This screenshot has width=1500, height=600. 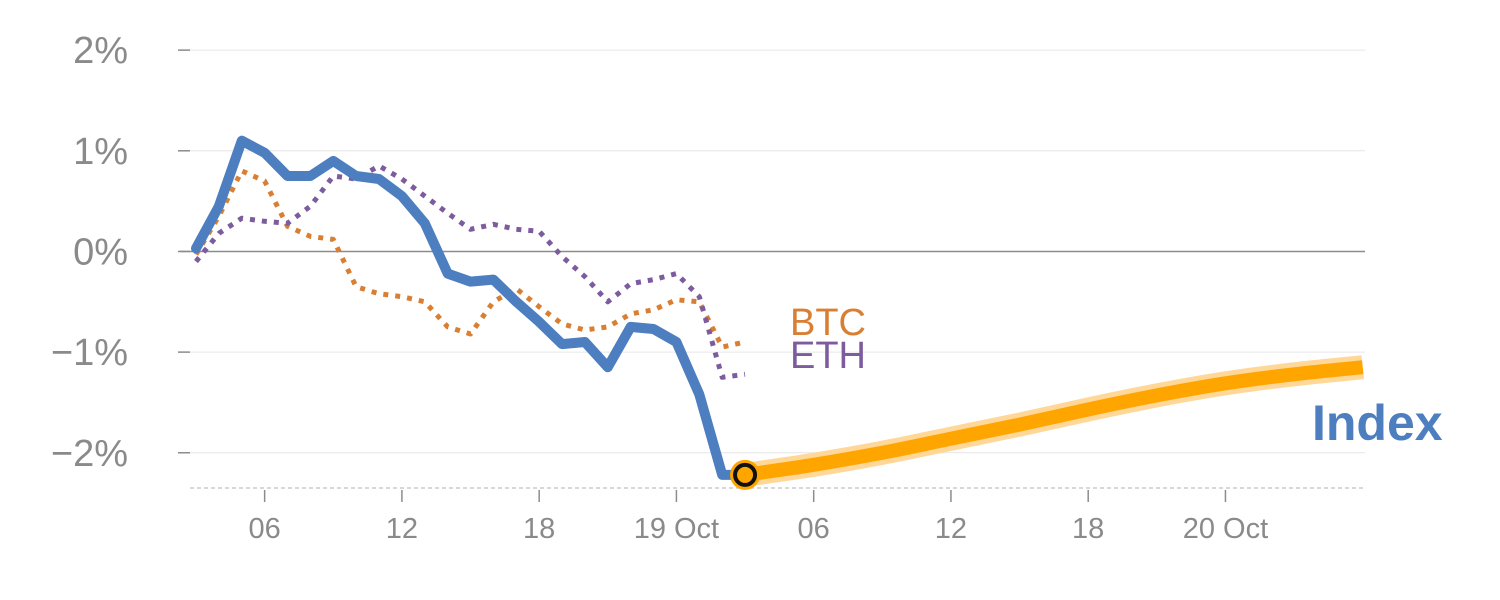 What do you see at coordinates (100, 252) in the screenshot?
I see `y-tick-label: 0%` at bounding box center [100, 252].